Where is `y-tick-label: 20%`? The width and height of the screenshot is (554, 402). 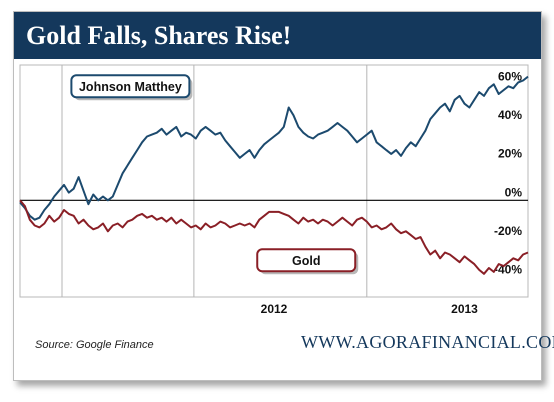
y-tick-label: 20% is located at coordinates (510, 154).